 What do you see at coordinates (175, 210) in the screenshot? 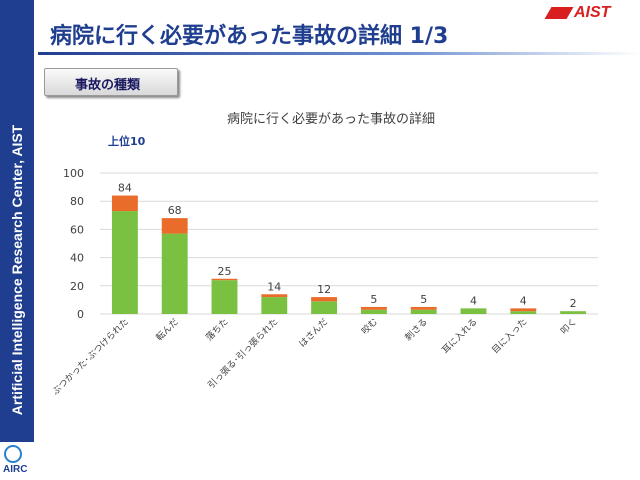
I see `data-label: 68` at bounding box center [175, 210].